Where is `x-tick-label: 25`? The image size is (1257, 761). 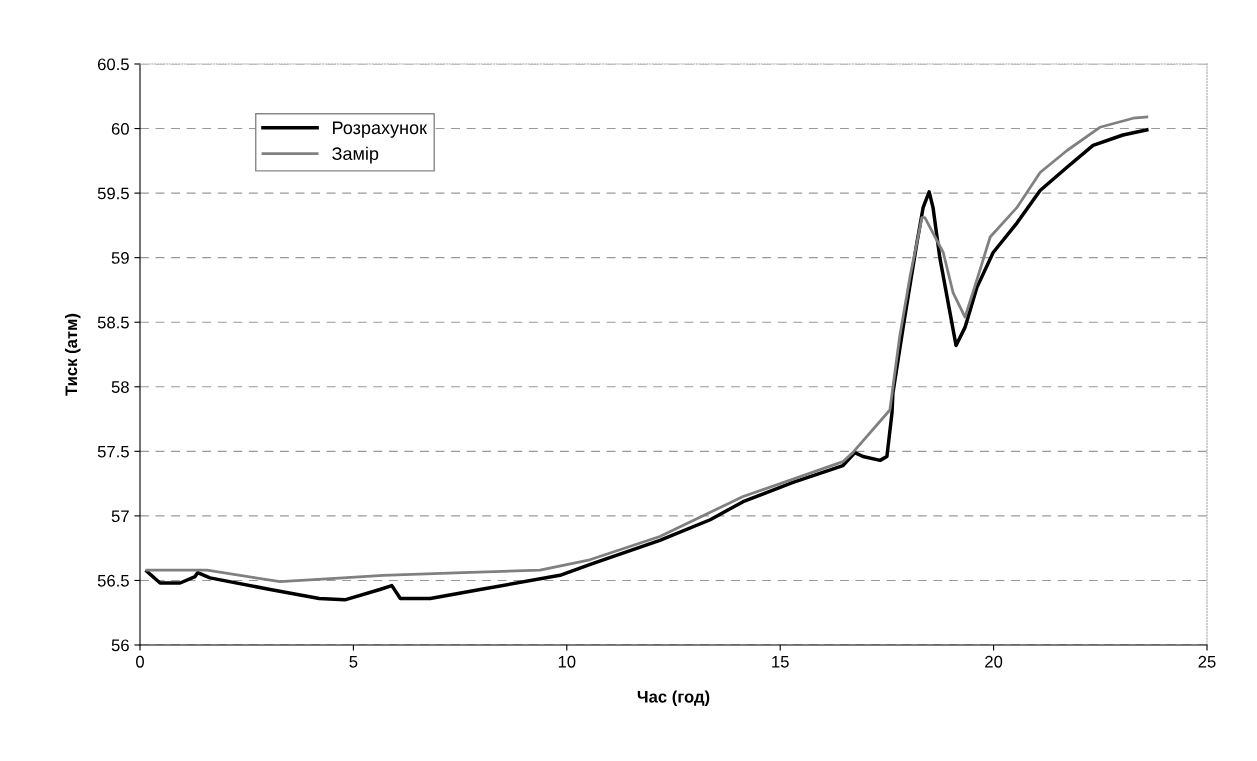 x-tick-label: 25 is located at coordinates (1207, 661).